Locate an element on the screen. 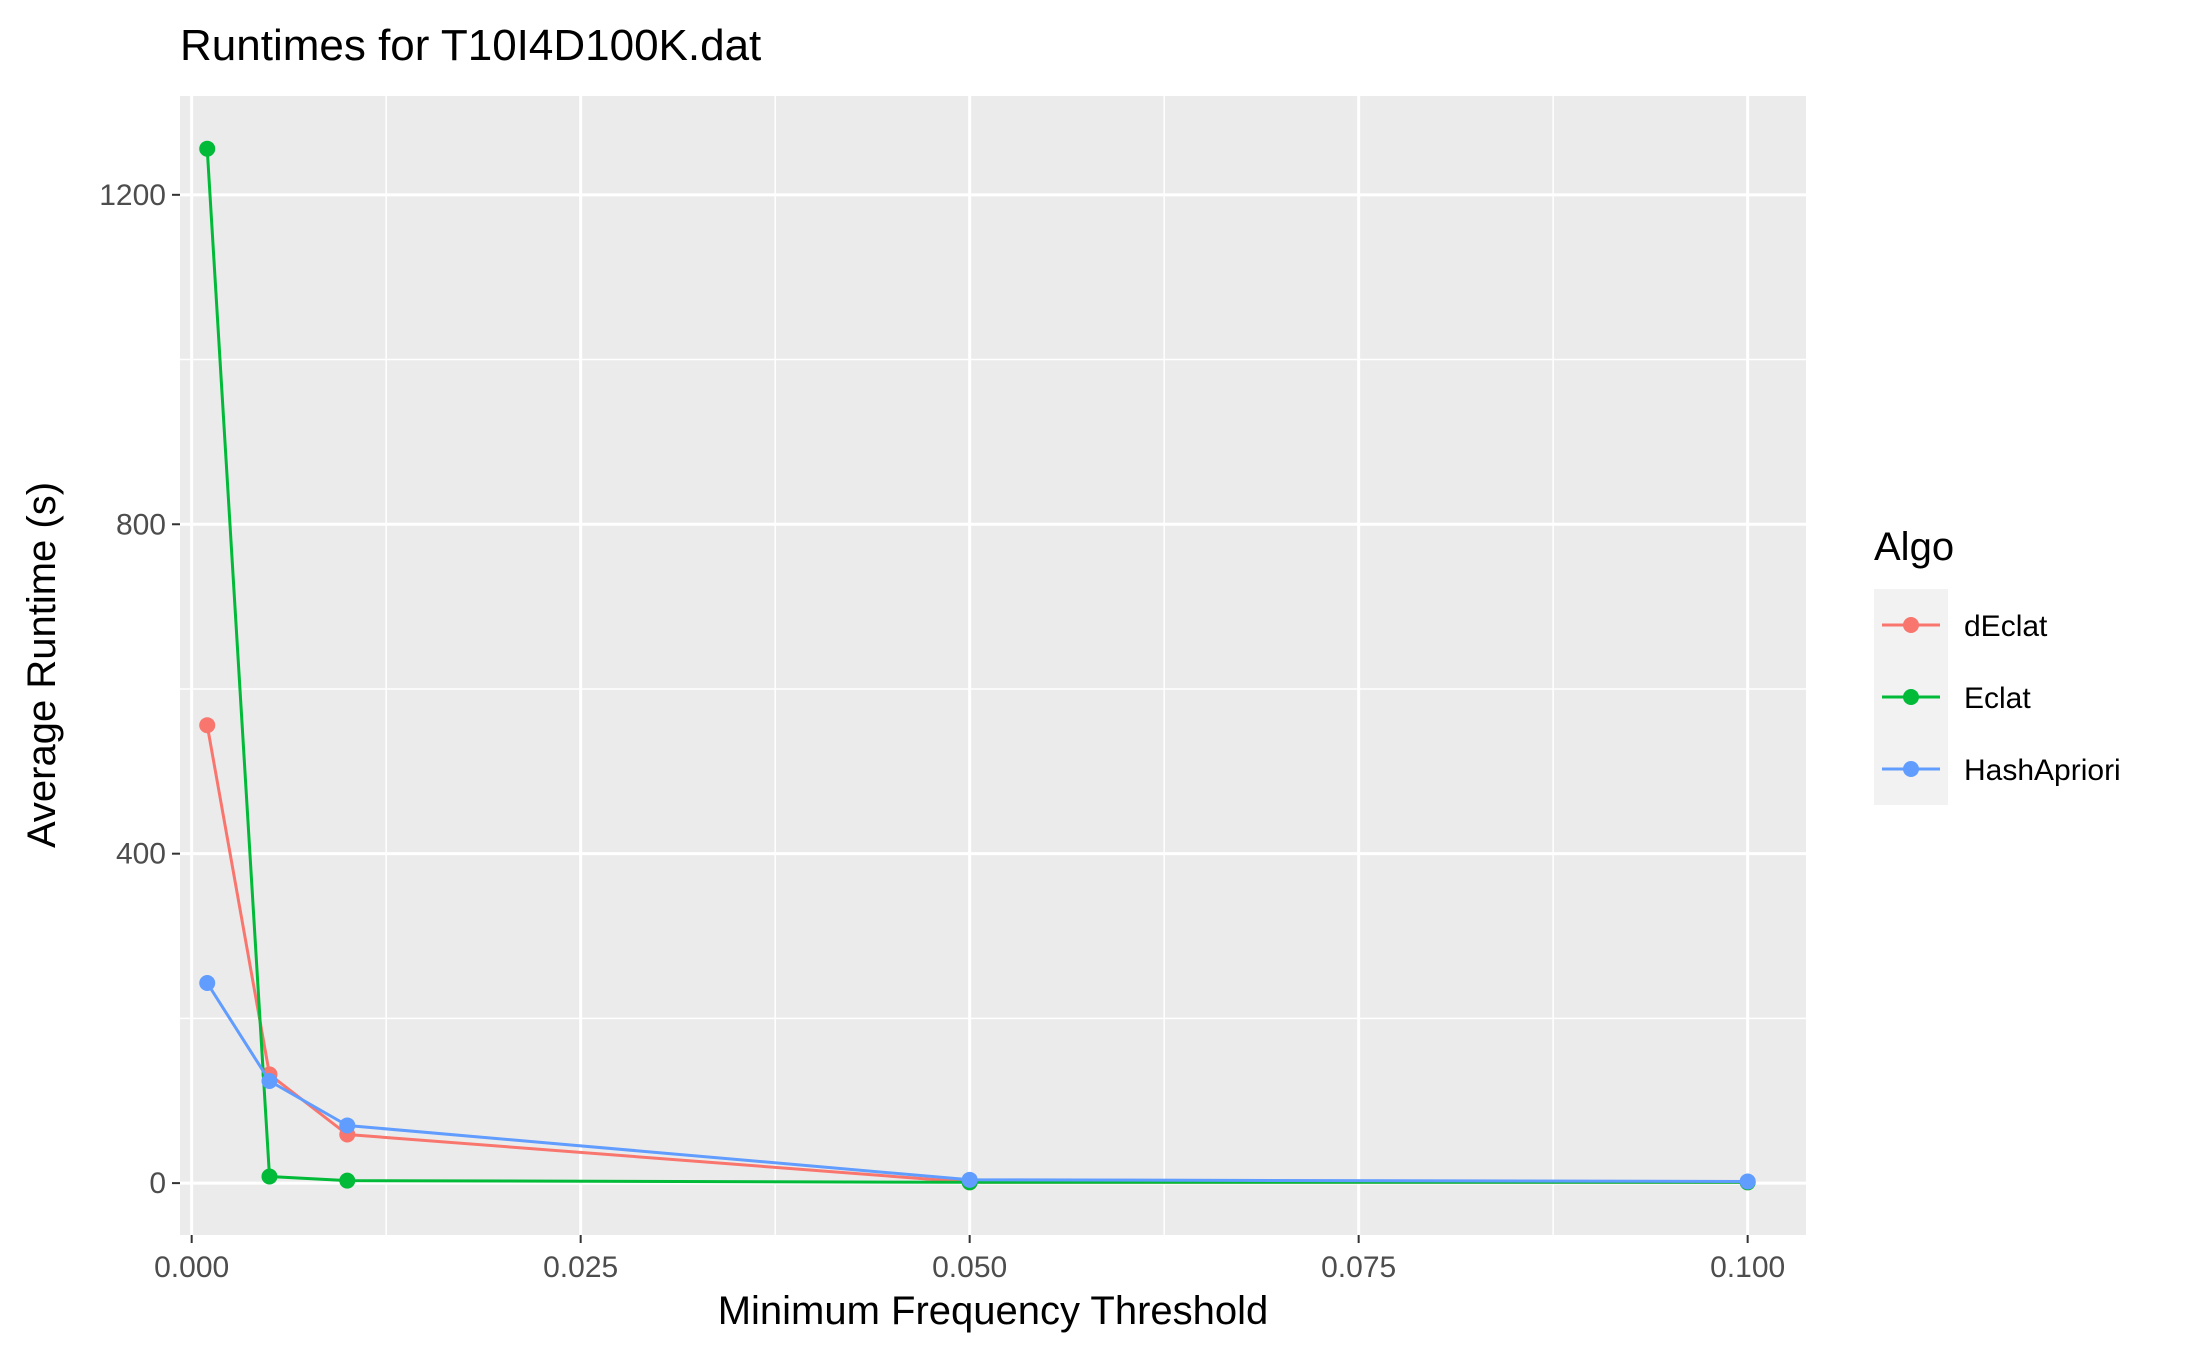 The height and width of the screenshot is (1351, 2187). x-axis-title: Minimum Frequency Threshold is located at coordinates (993, 1311).